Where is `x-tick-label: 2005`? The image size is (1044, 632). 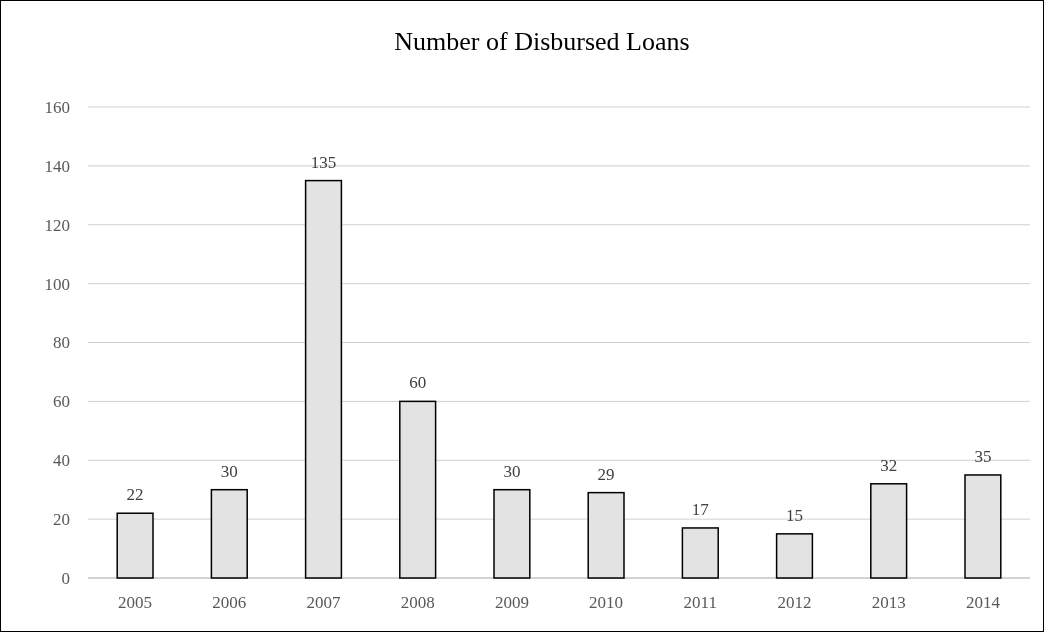
x-tick-label: 2005 is located at coordinates (135, 602).